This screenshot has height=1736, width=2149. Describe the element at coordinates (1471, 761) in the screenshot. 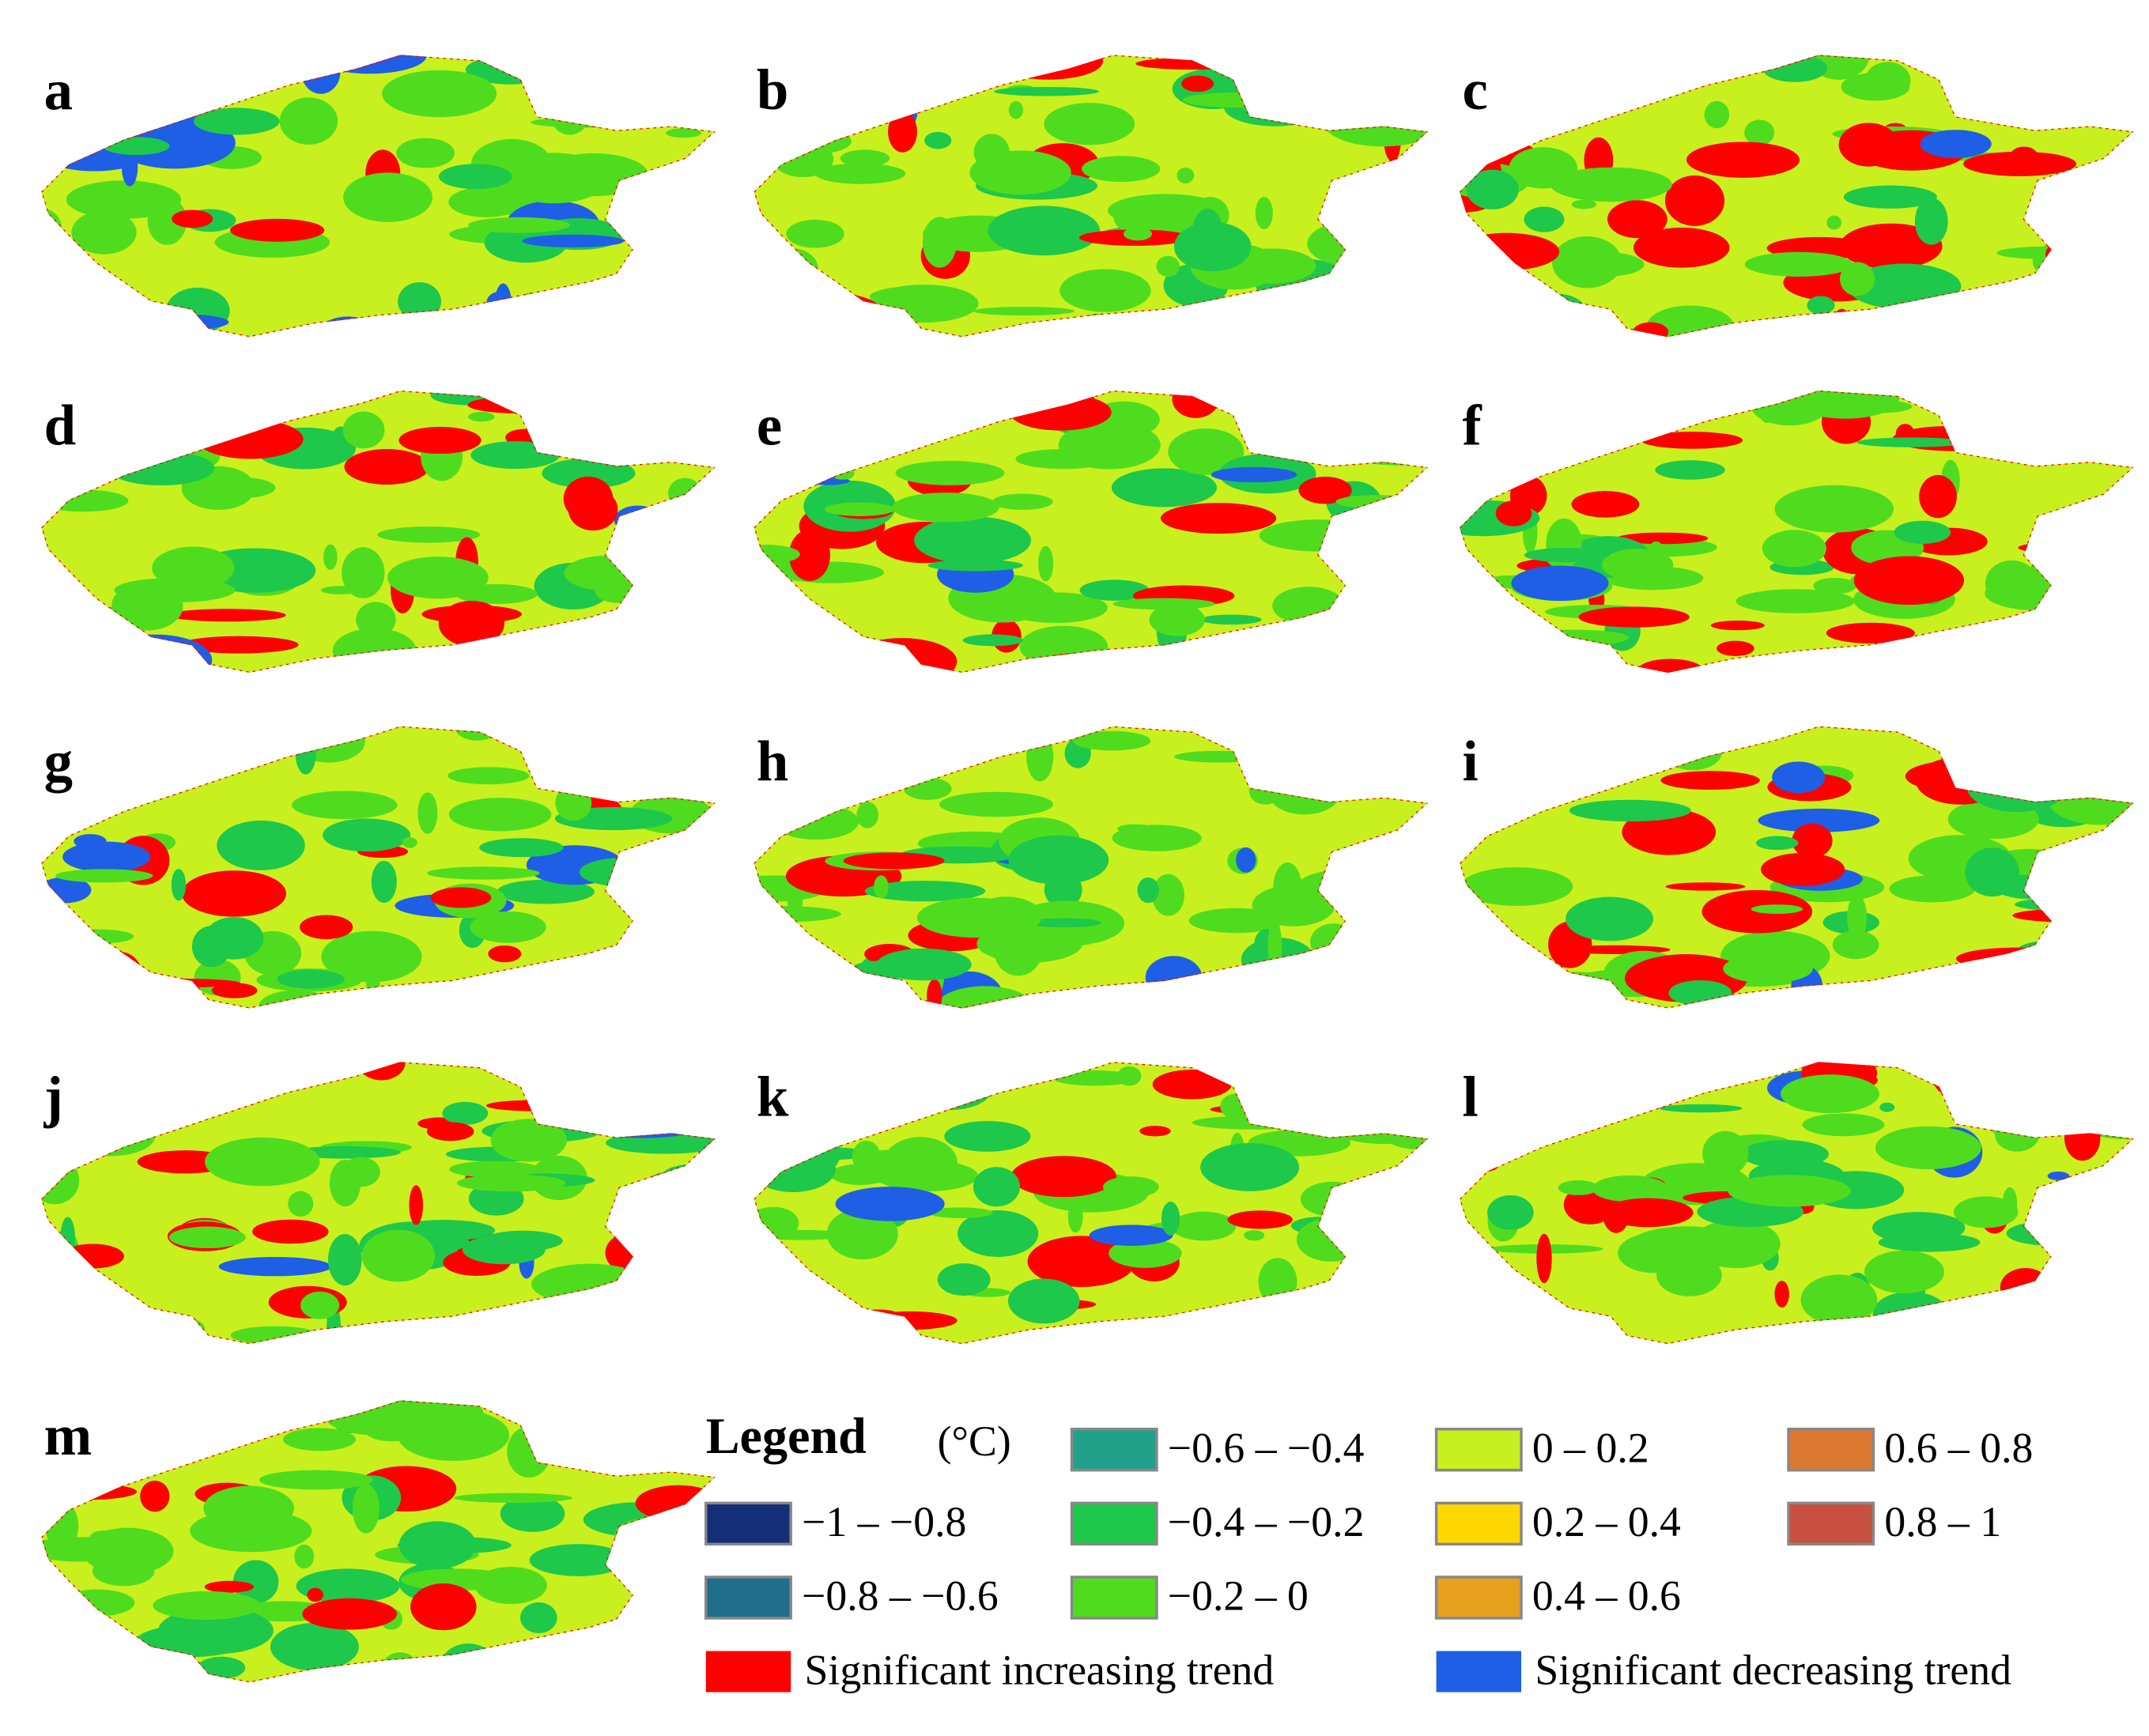

I see `panel-label: i` at that location.